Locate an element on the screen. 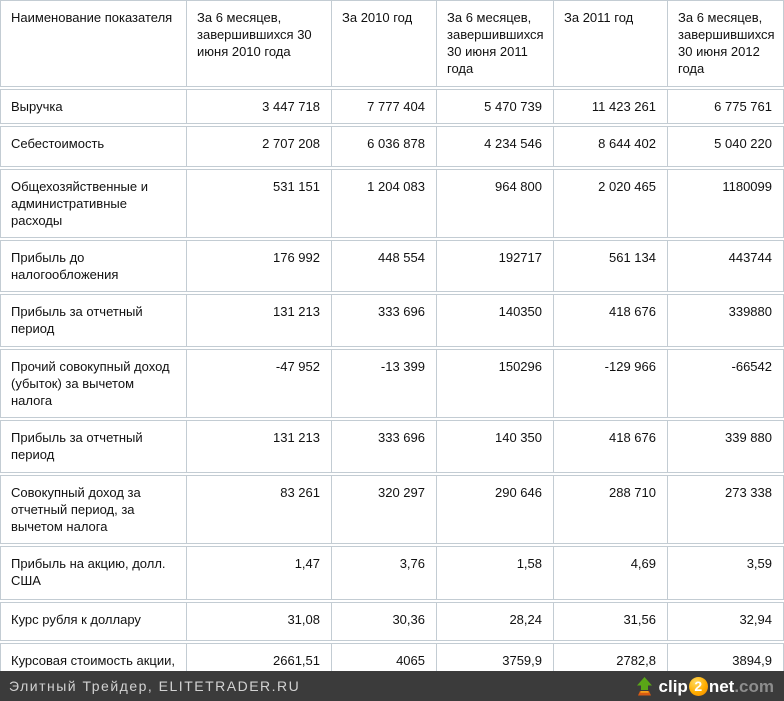 The width and height of the screenshot is (784, 701). cell-year-2010: 320 297 is located at coordinates (383, 509).